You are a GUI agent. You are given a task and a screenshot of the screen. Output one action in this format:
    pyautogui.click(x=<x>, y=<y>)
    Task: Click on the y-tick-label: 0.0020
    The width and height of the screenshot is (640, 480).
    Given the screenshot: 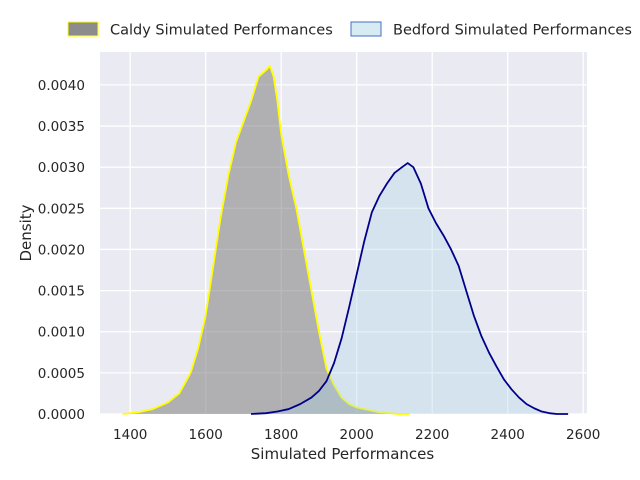 What is the action you would take?
    pyautogui.click(x=61, y=250)
    